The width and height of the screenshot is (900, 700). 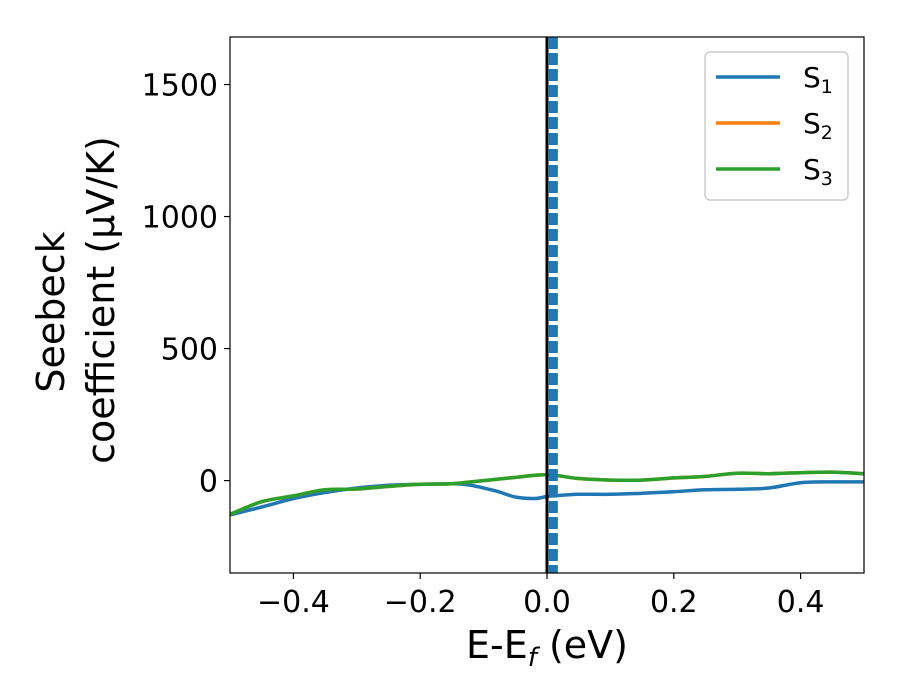 I want to click on legend-label-s2: S2, so click(x=818, y=125).